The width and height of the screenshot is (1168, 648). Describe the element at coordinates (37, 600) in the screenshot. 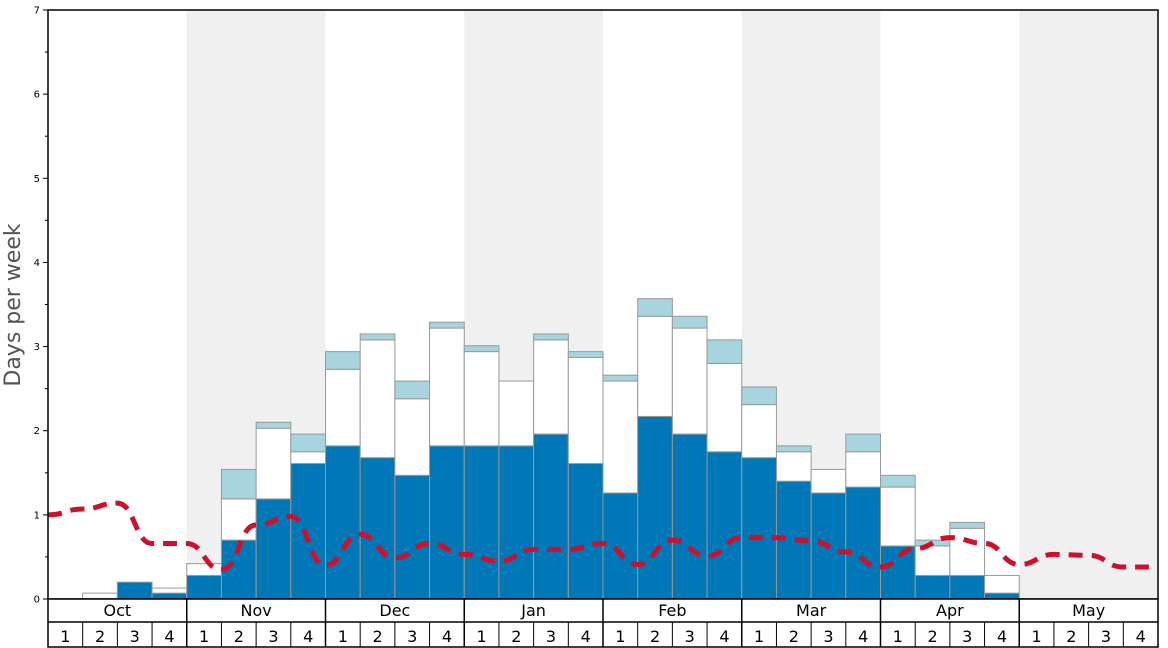

I see `y-tick-label: 0` at that location.